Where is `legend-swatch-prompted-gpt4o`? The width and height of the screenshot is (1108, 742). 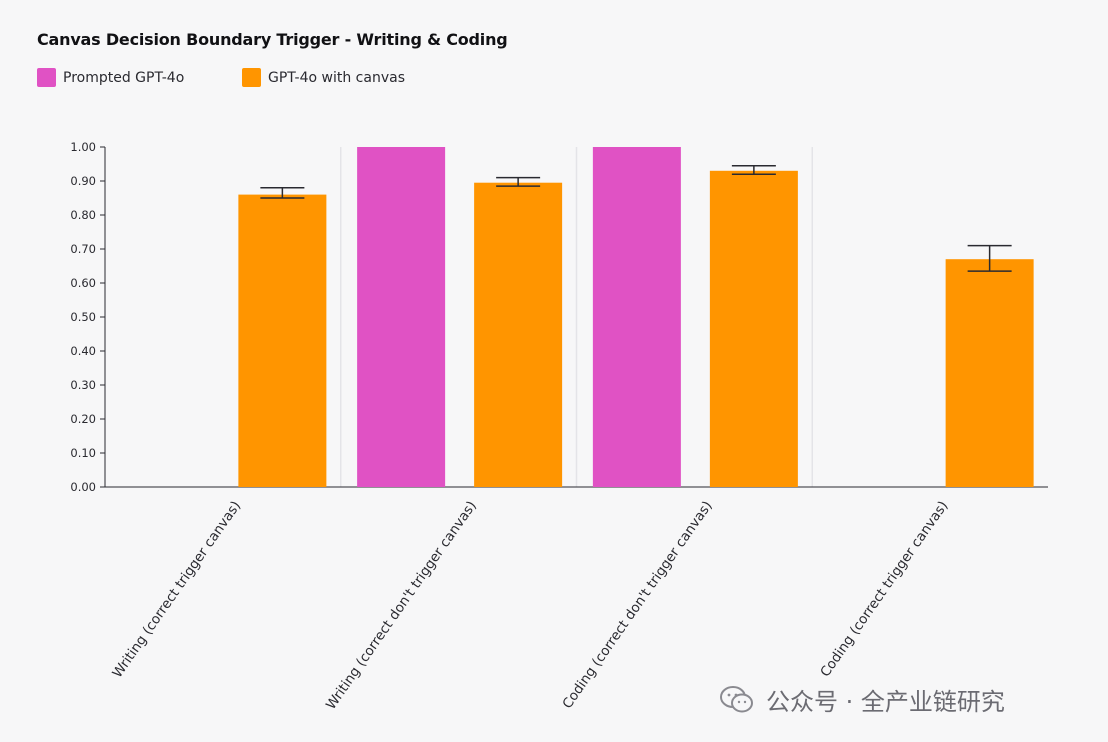 legend-swatch-prompted-gpt4o is located at coordinates (46, 77).